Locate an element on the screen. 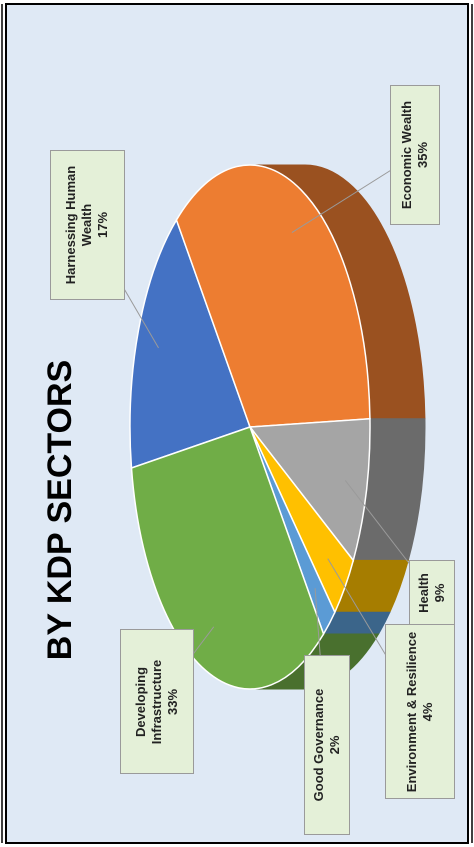 The width and height of the screenshot is (474, 847). data-label-box: Harnessing Human Wealth 17% is located at coordinates (87, 225).